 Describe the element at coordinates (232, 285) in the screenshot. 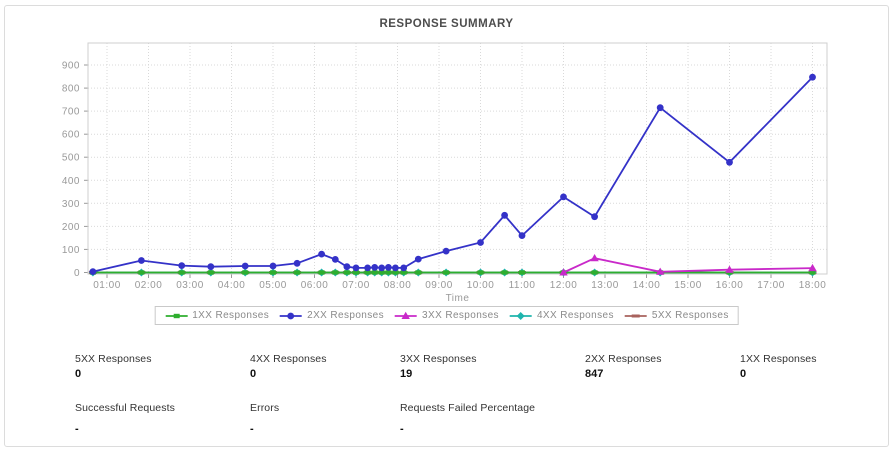

I see `x-tick-label: 04:00` at that location.